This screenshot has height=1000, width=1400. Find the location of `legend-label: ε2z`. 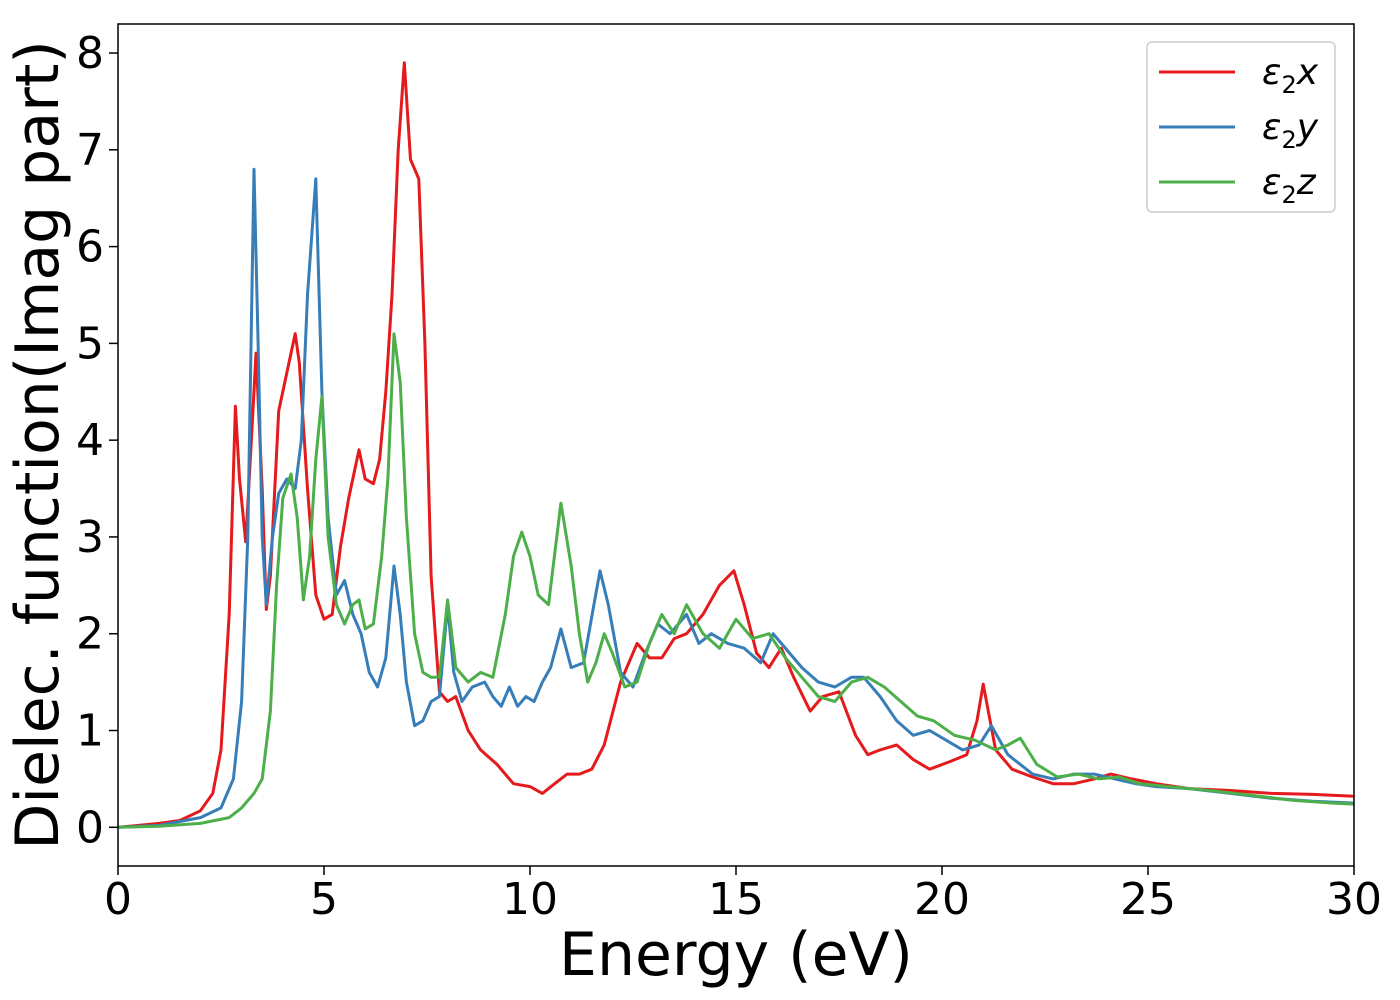

legend-label: ε2z is located at coordinates (1289, 185).